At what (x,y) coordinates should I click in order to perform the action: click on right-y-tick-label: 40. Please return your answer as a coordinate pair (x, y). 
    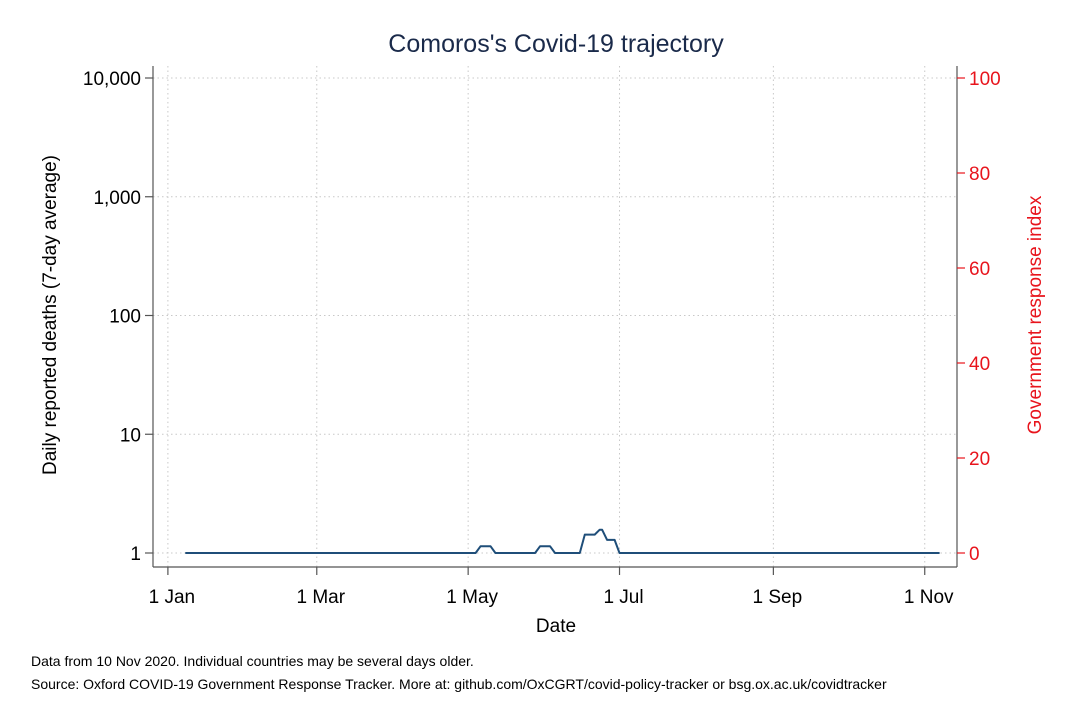
    Looking at the image, I should click on (979, 364).